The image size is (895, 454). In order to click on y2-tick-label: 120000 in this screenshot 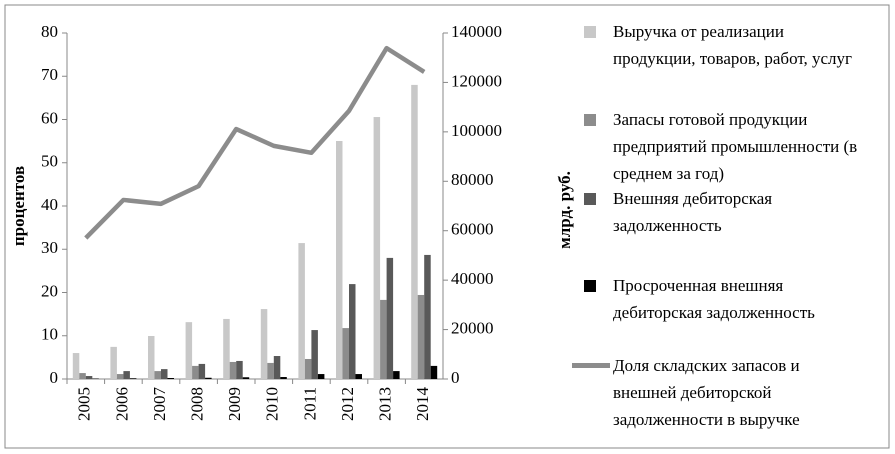, I will do `click(476, 80)`.